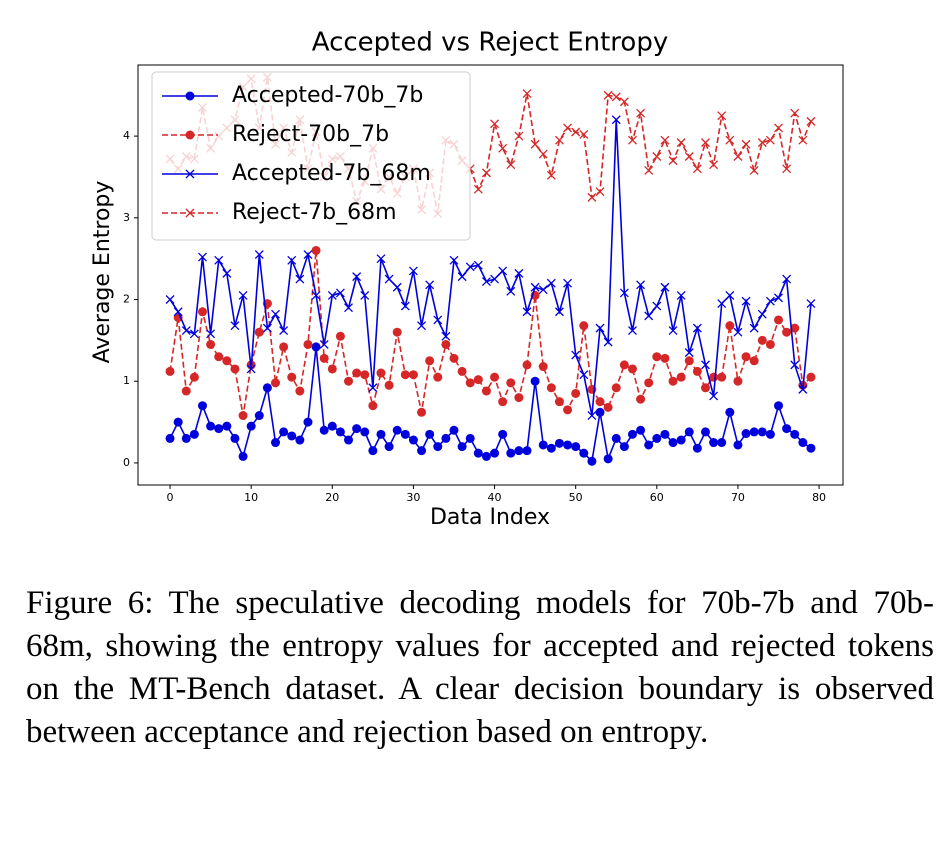 This screenshot has height=842, width=952. What do you see at coordinates (490, 145) in the screenshot?
I see `series-line` at bounding box center [490, 145].